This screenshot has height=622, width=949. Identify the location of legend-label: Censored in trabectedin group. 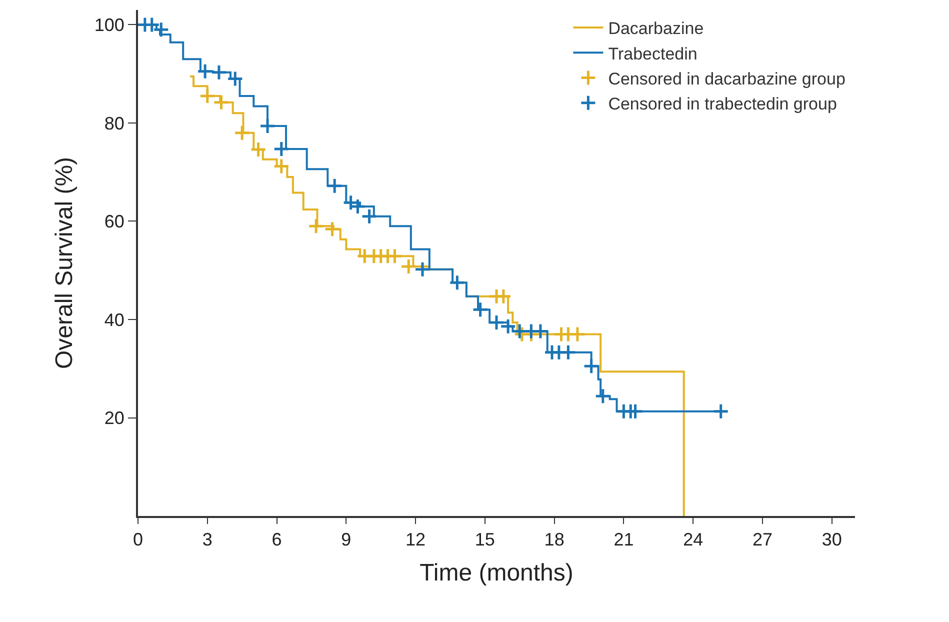
(722, 104).